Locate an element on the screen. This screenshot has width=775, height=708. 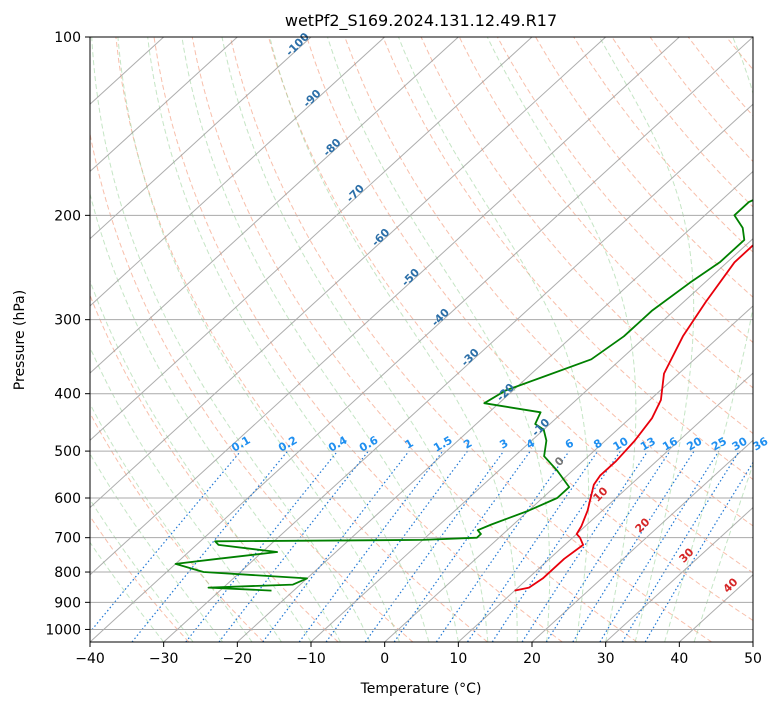
x-tick-label: 30 is located at coordinates (606, 659).